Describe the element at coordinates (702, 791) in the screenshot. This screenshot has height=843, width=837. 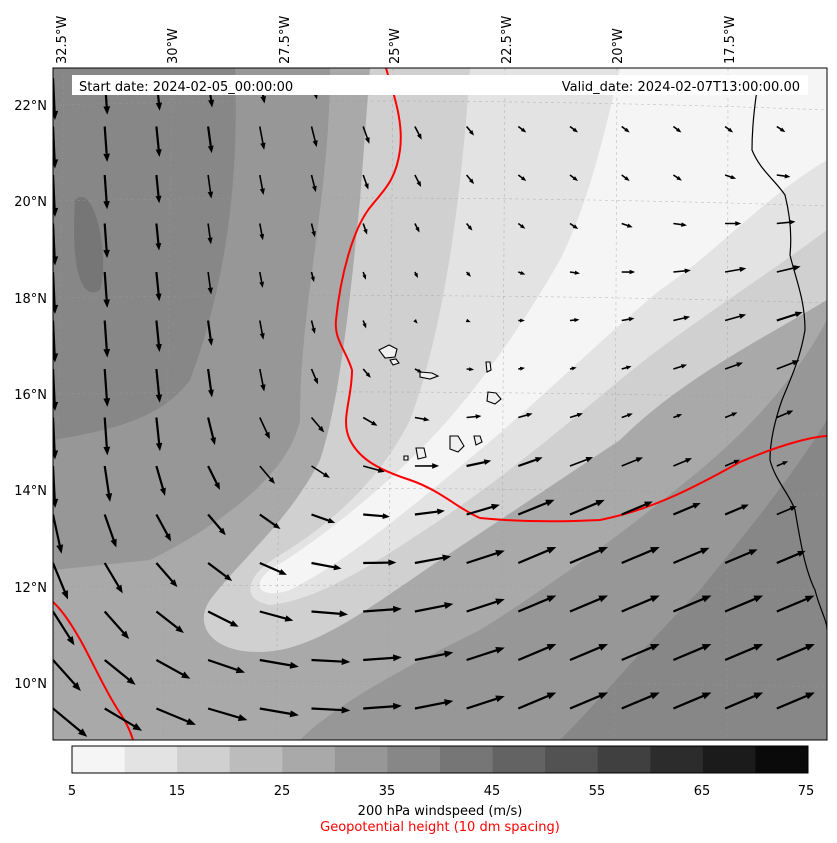
I see `colorbar-tick-65: 65` at that location.